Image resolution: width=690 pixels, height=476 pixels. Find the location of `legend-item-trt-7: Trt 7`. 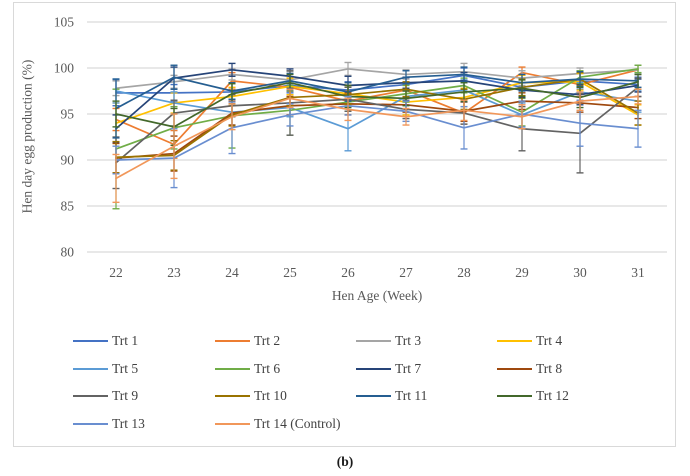

legend-item-trt-7: Trt 7 is located at coordinates (426, 369).